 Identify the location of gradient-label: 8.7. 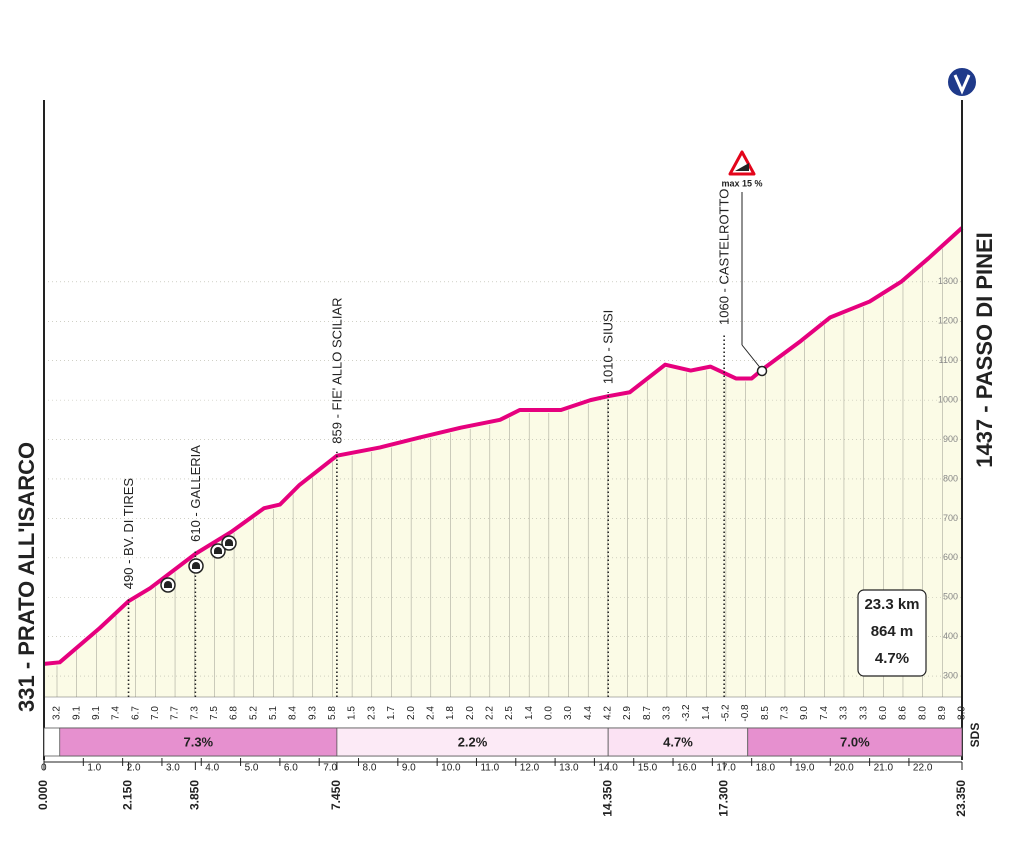
(647, 713).